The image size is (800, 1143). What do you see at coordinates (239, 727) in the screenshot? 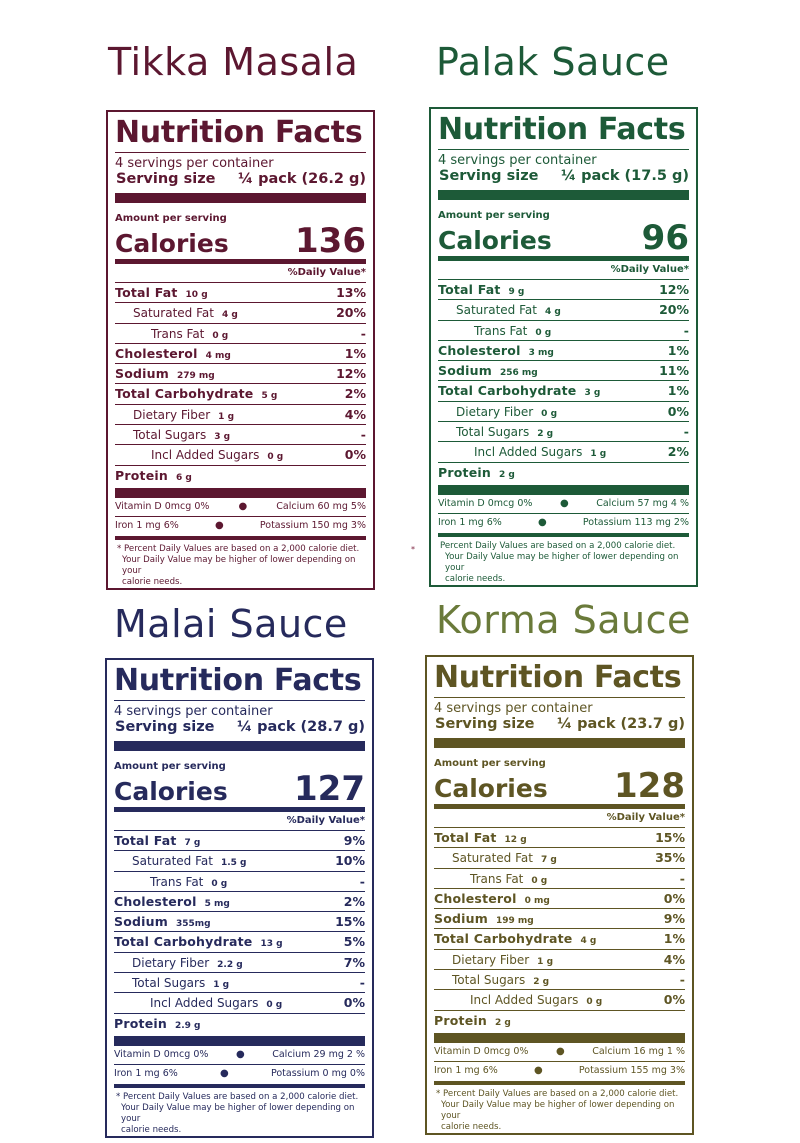
I see `serving-size: Serving size ¼ pack (28.7 g)` at bounding box center [239, 727].